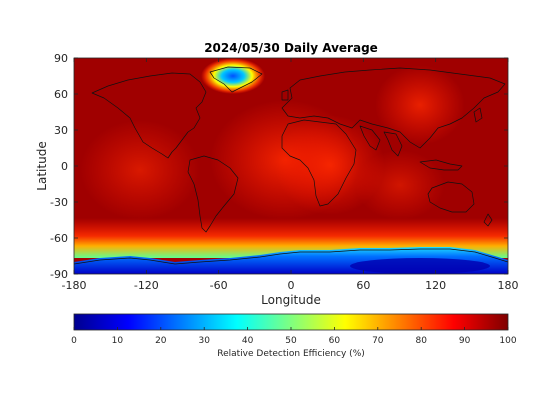 This screenshot has width=560, height=420. What do you see at coordinates (451, 197) in the screenshot?
I see `coastline-australia` at bounding box center [451, 197].